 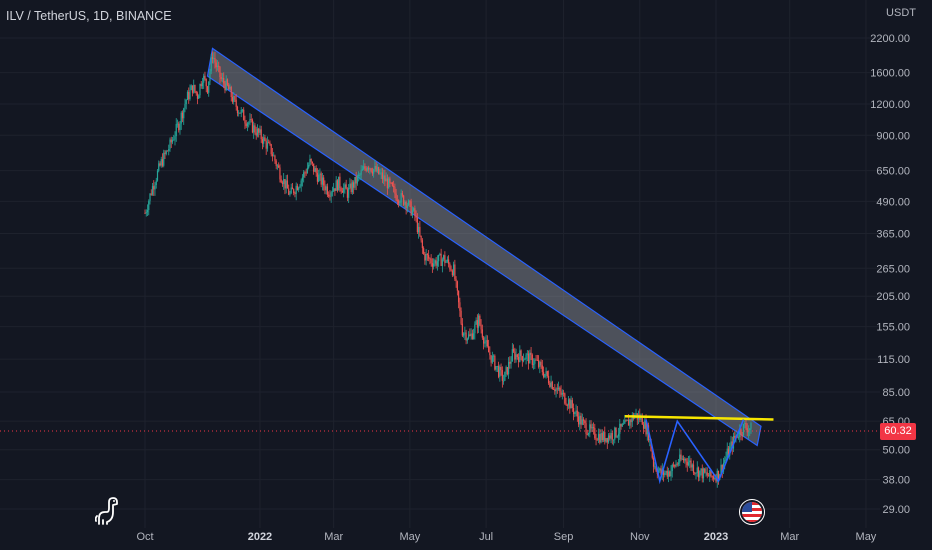 What do you see at coordinates (695, 452) in the screenshot?
I see `w-pattern-line` at bounding box center [695, 452].